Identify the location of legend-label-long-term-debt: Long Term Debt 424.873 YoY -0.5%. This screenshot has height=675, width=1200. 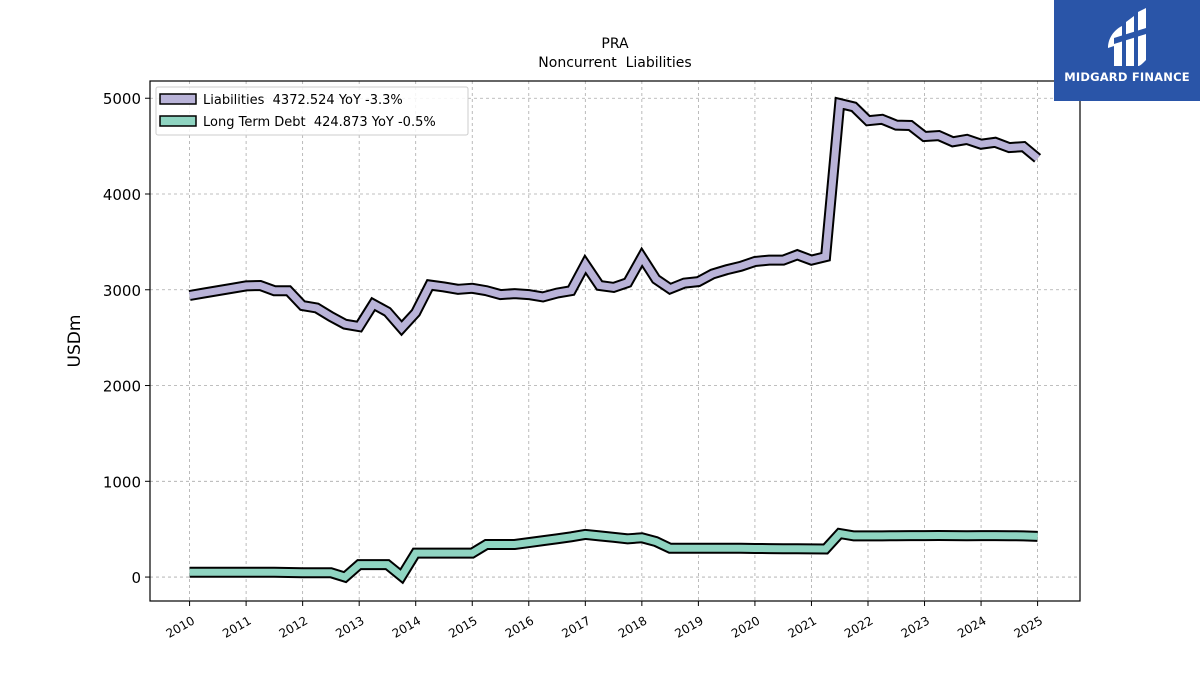
(319, 122).